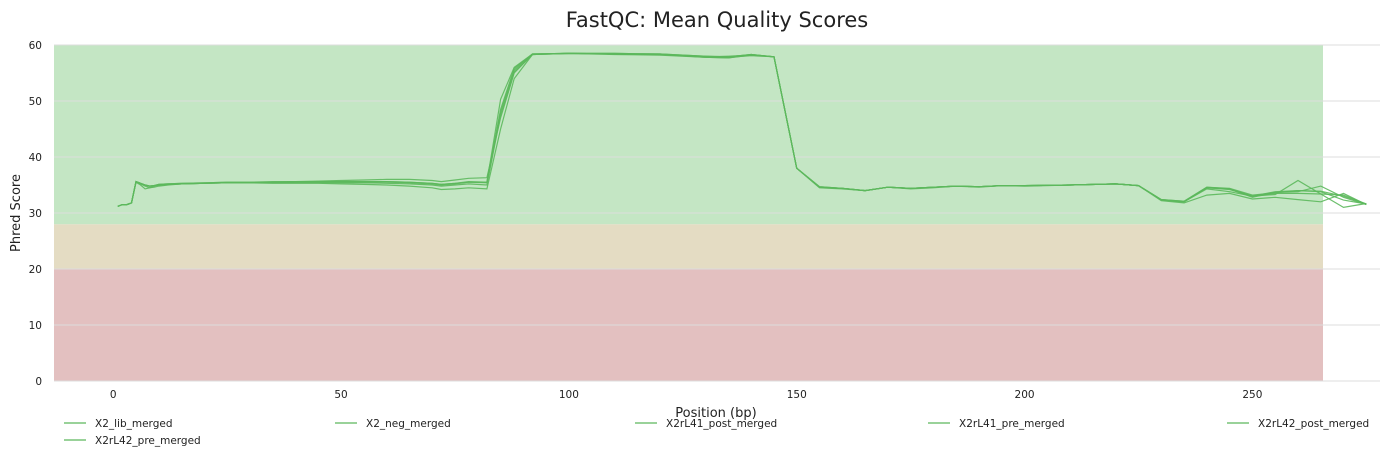  Describe the element at coordinates (133, 424) in the screenshot. I see `legend-label: X2_lib_merged` at that location.